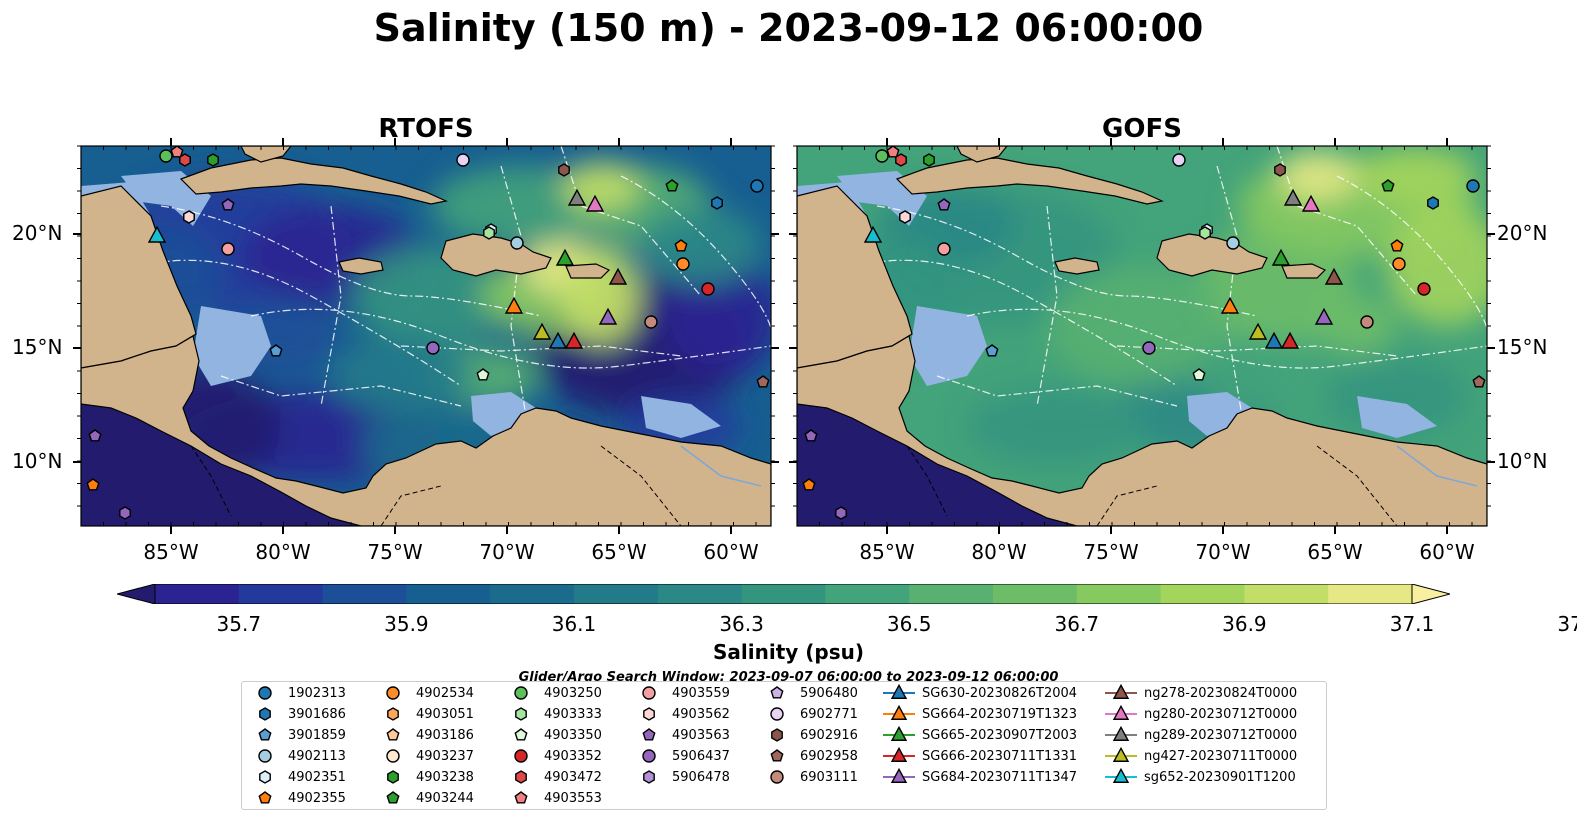  Describe the element at coordinates (1200, 777) in the screenshot. I see `legend-entry: sg652-20230901T1200` at that location.